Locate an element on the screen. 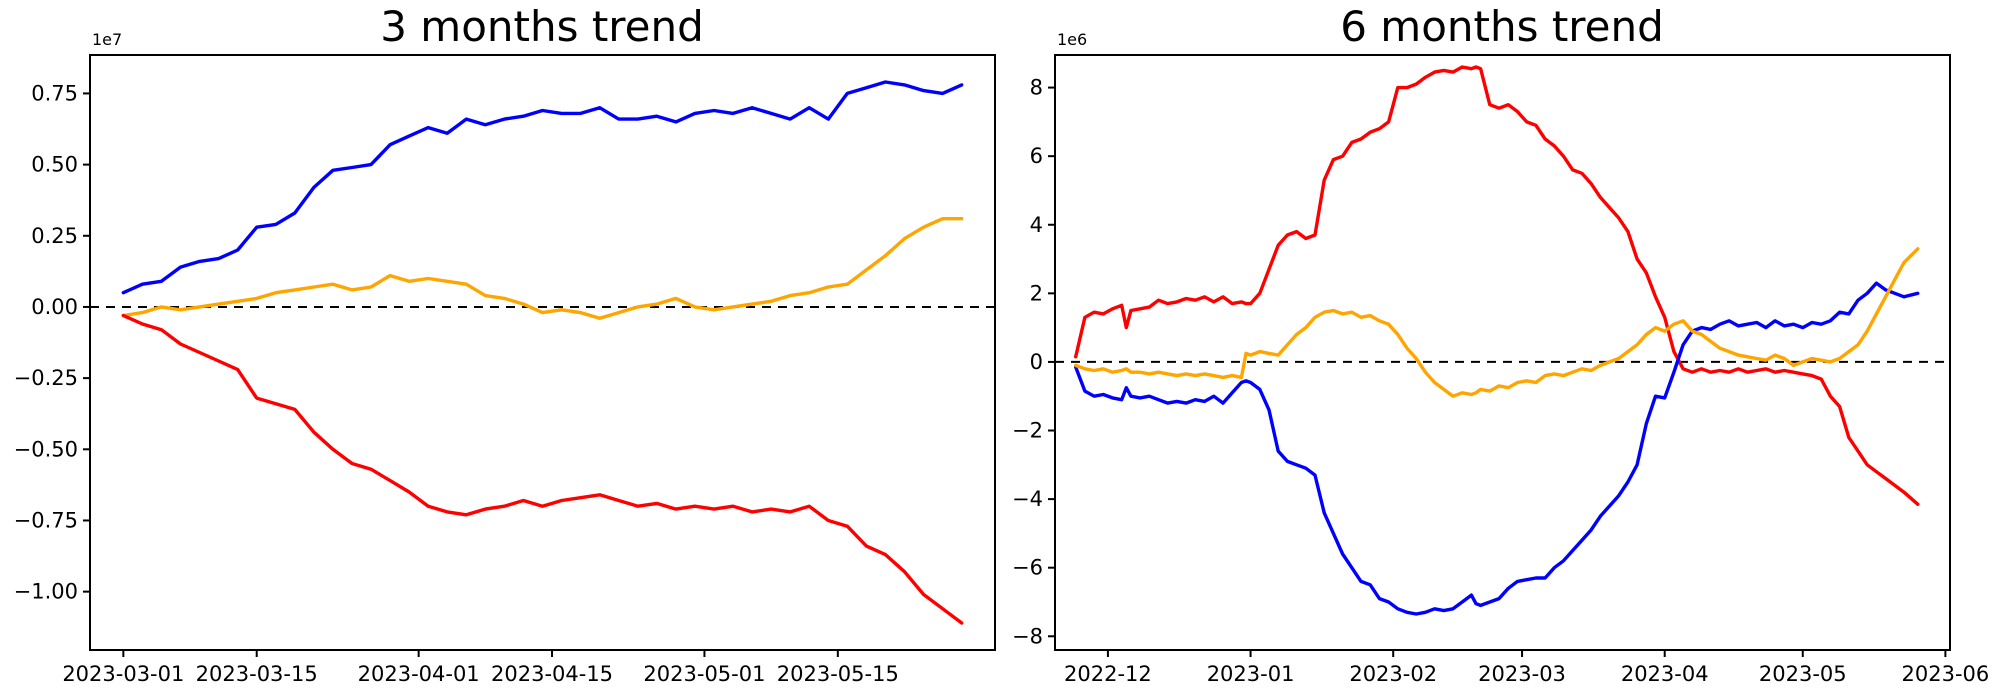 The height and width of the screenshot is (700, 2000). x-tick-label: 2023-03-15 is located at coordinates (257, 674).